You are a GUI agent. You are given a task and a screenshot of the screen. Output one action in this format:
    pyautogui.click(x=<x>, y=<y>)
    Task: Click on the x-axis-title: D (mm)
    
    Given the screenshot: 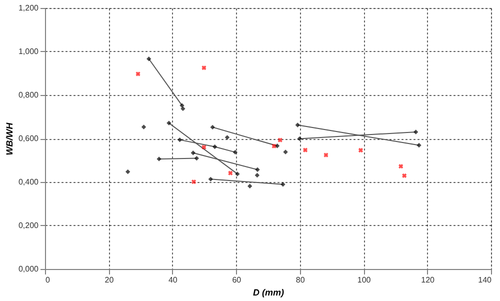 What is the action you would take?
    pyautogui.click(x=268, y=293)
    